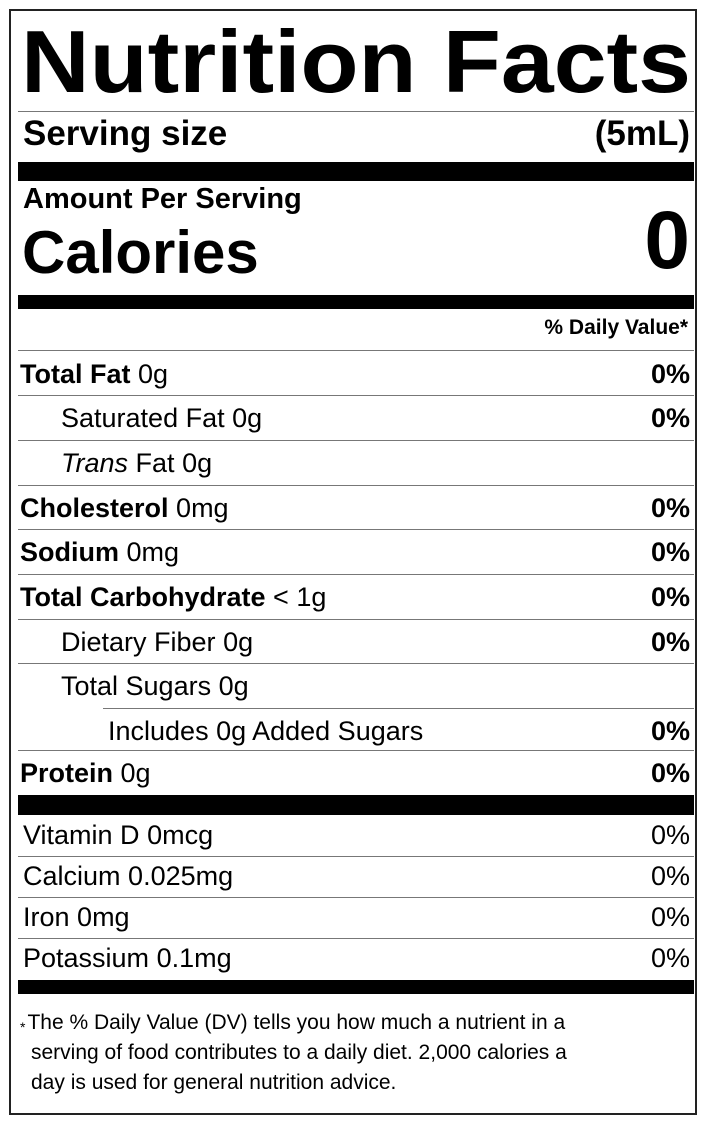 This screenshot has height=1126, width=708. I want to click on nutrient-label: Sodium 0mg, so click(98, 552).